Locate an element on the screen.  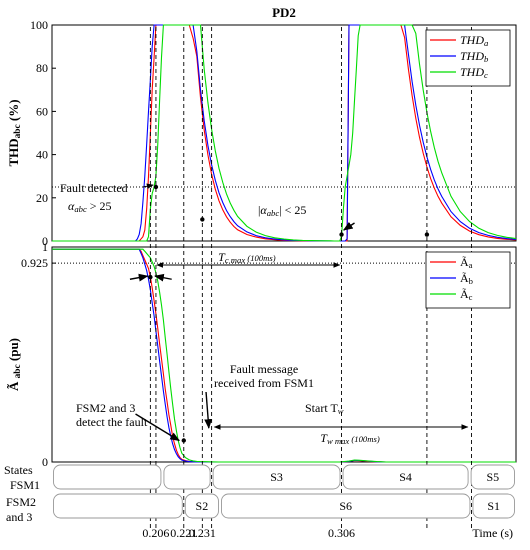
tc-max-label-part: T is located at coordinates (222, 257).